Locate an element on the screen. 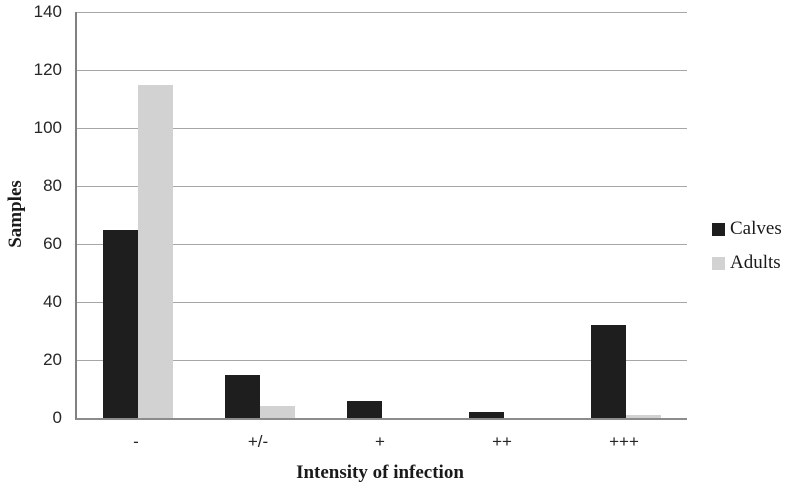 This screenshot has width=800, height=487. x-tick-label-2: + is located at coordinates (380, 441).